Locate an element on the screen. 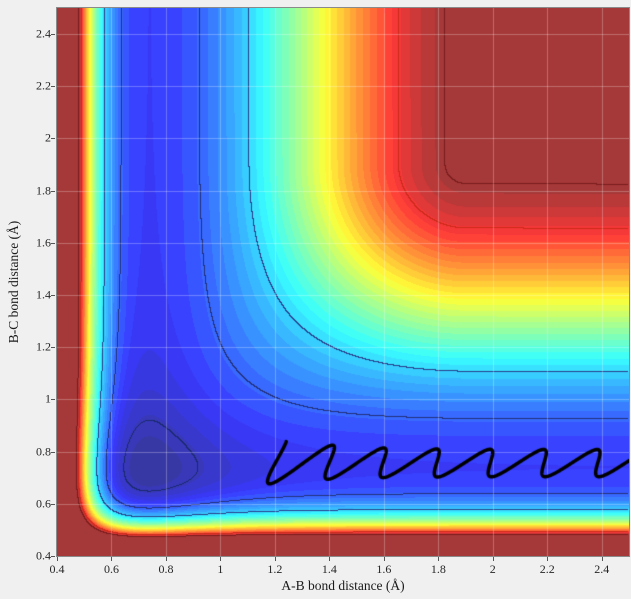 The height and width of the screenshot is (599, 631). x-tick-label: 0.4 is located at coordinates (57, 569).